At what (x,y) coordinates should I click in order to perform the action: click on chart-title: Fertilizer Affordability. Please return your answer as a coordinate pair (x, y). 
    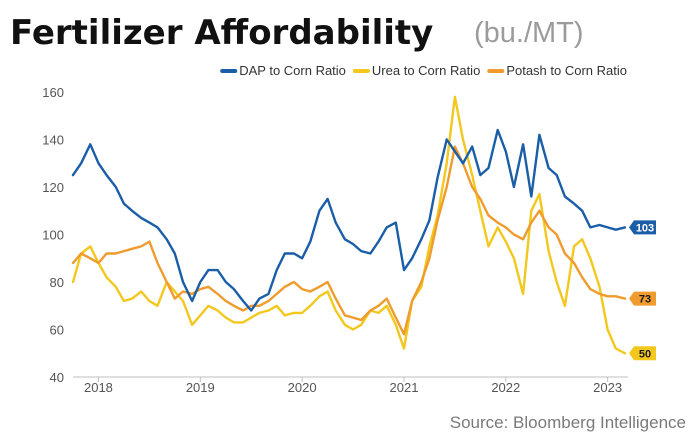
    Looking at the image, I should click on (221, 33).